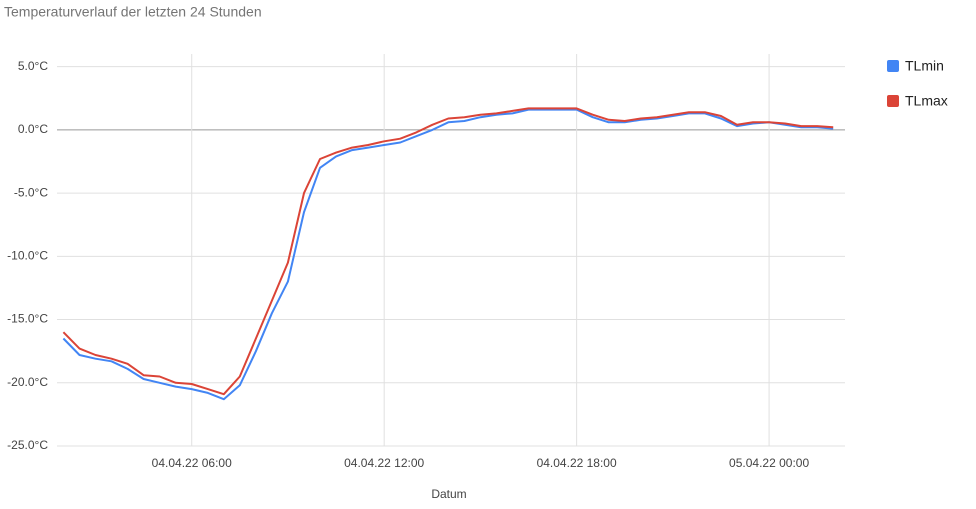 This screenshot has width=976, height=509. What do you see at coordinates (769, 463) in the screenshot?
I see `x-tick-label: 05.04.22 00:00` at bounding box center [769, 463].